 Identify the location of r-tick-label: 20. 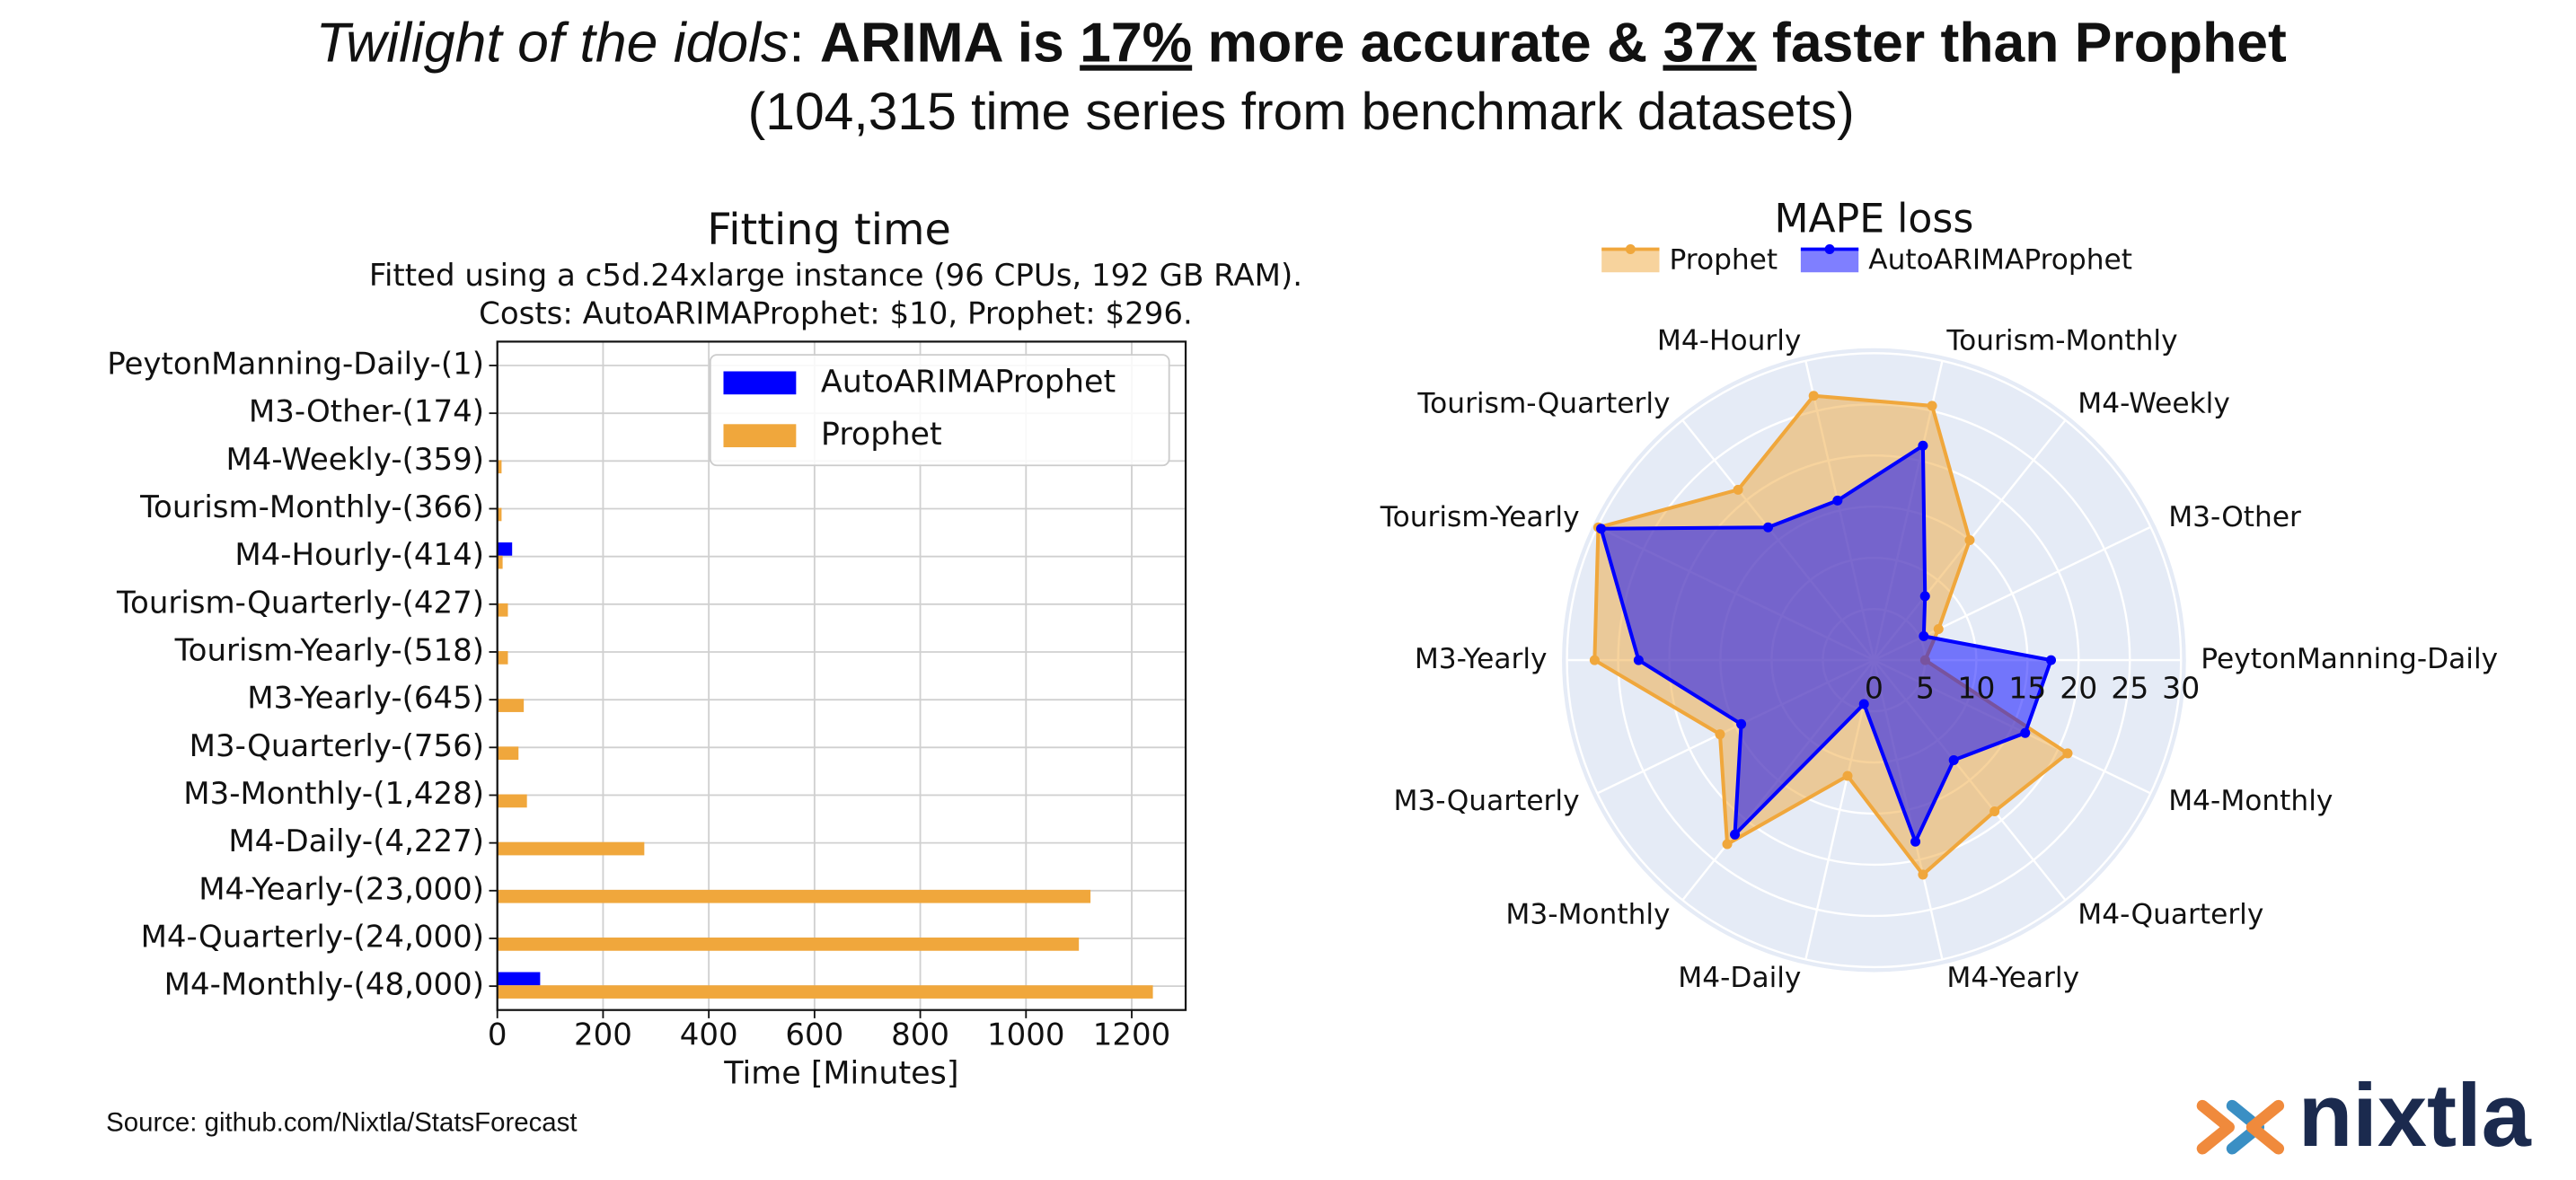
(2078, 688).